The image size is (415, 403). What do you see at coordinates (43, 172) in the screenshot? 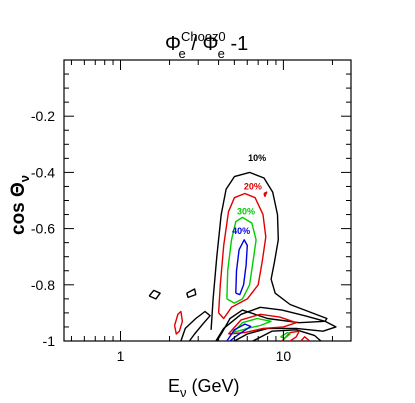
I see `y-tick-label: -0.4` at bounding box center [43, 172].